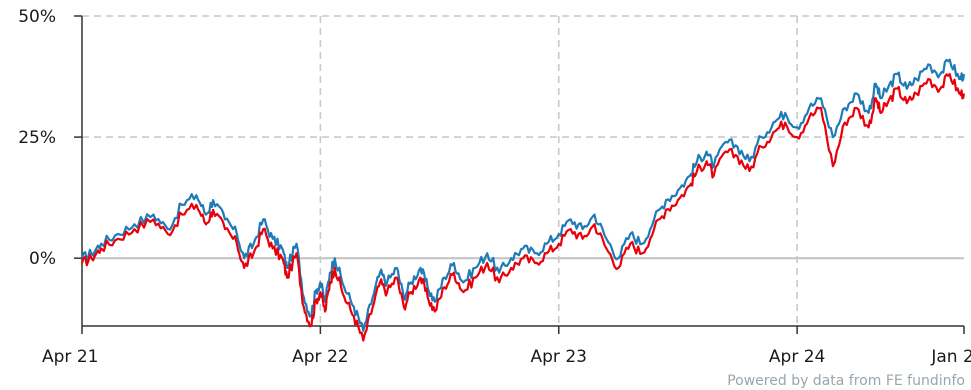 This screenshot has height=390, width=971. I want to click on x-tick-label: Jan 25, so click(950, 357).